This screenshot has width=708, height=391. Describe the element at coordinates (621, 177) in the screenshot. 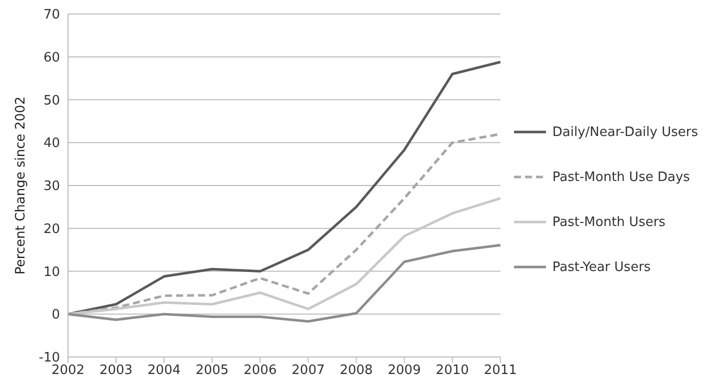

I see `legend-label: Past-Month Use Days` at that location.